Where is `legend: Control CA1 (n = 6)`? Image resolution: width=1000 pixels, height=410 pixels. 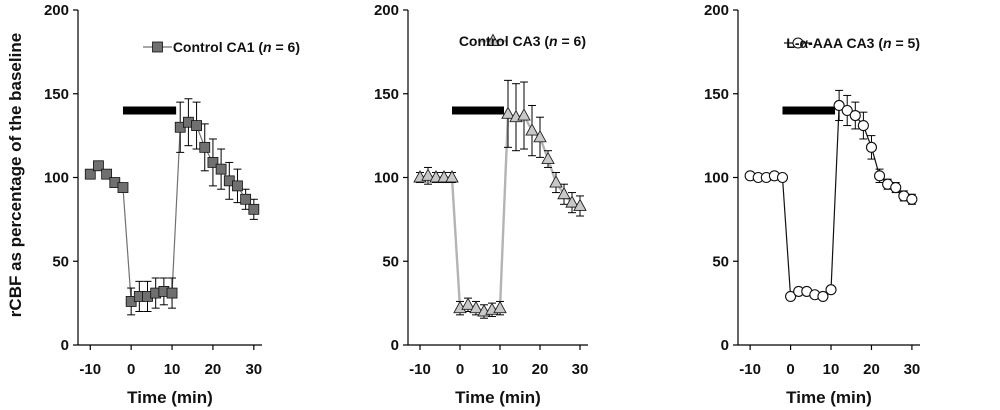 legend: Control CA1 (n = 6) is located at coordinates (221, 47).